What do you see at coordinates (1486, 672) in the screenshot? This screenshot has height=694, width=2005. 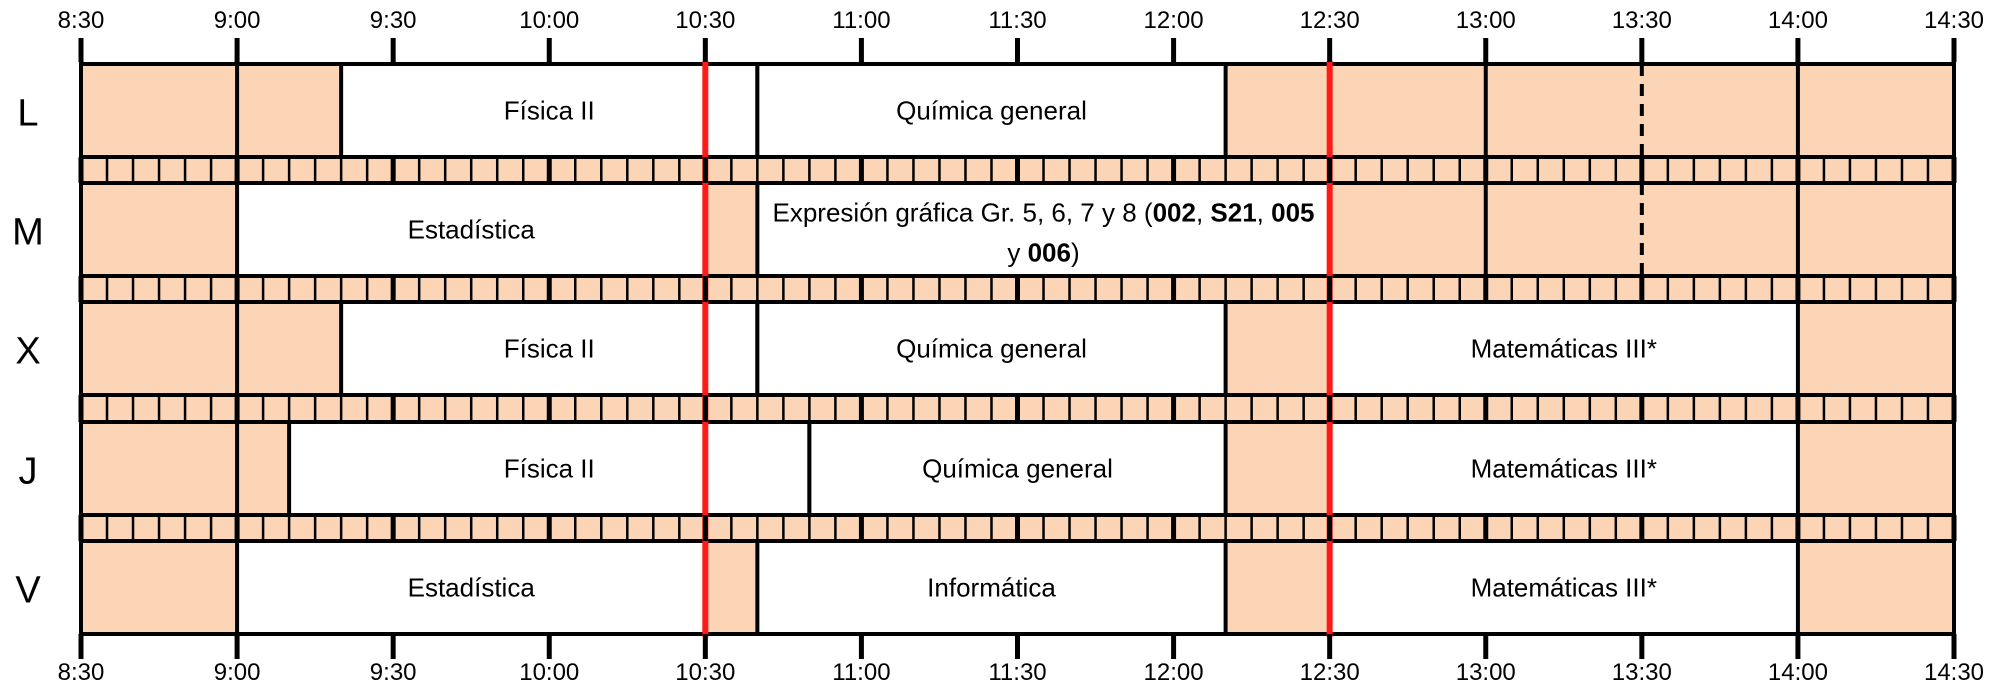 I see `time-label-bottom: 13:00` at bounding box center [1486, 672].